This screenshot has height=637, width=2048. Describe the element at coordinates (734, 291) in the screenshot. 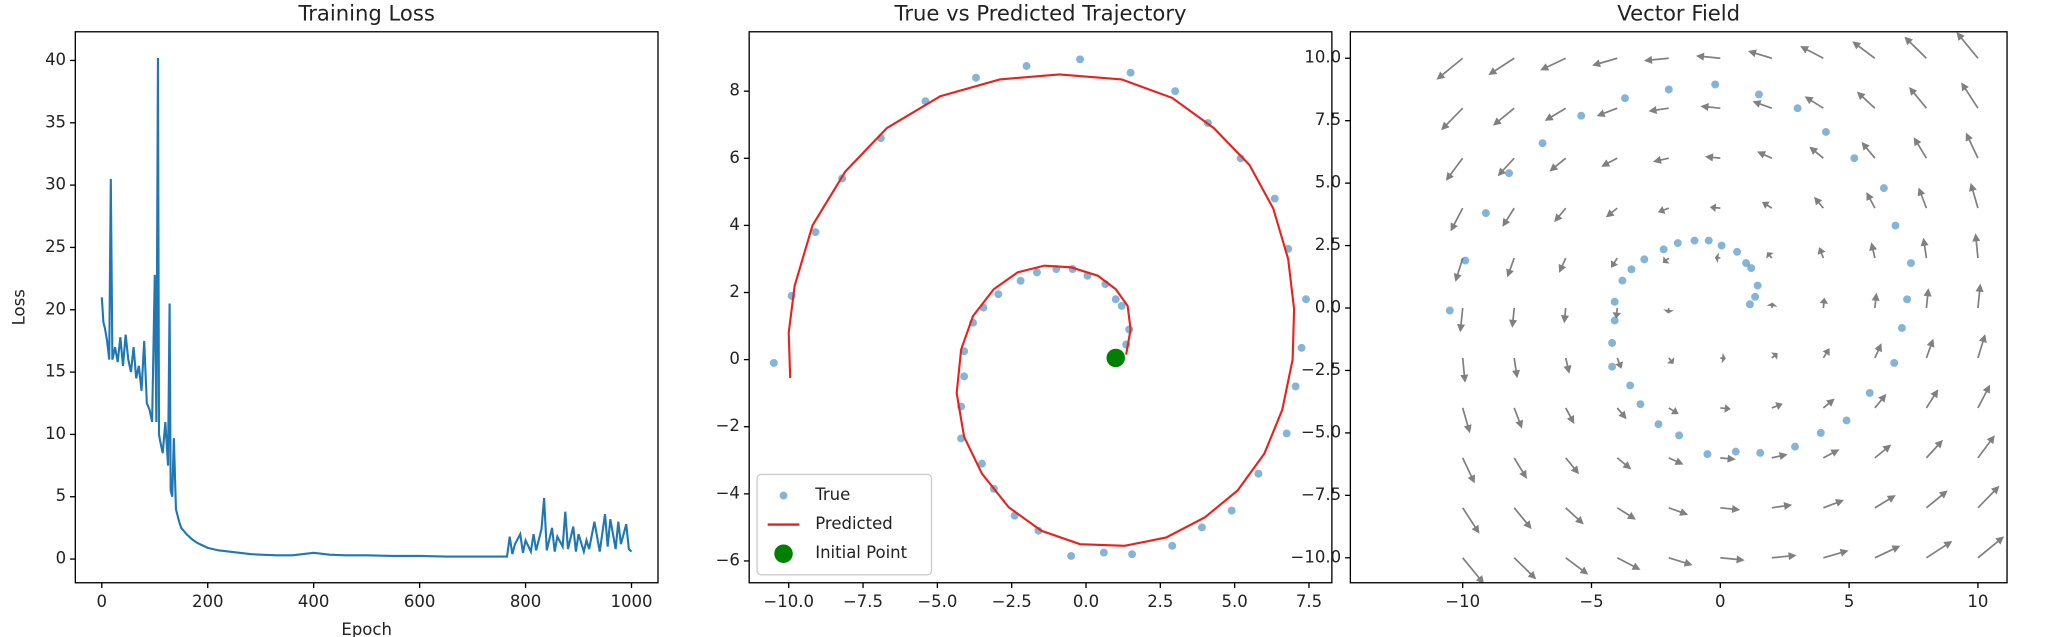

I see `y-tick-label: 2` at that location.